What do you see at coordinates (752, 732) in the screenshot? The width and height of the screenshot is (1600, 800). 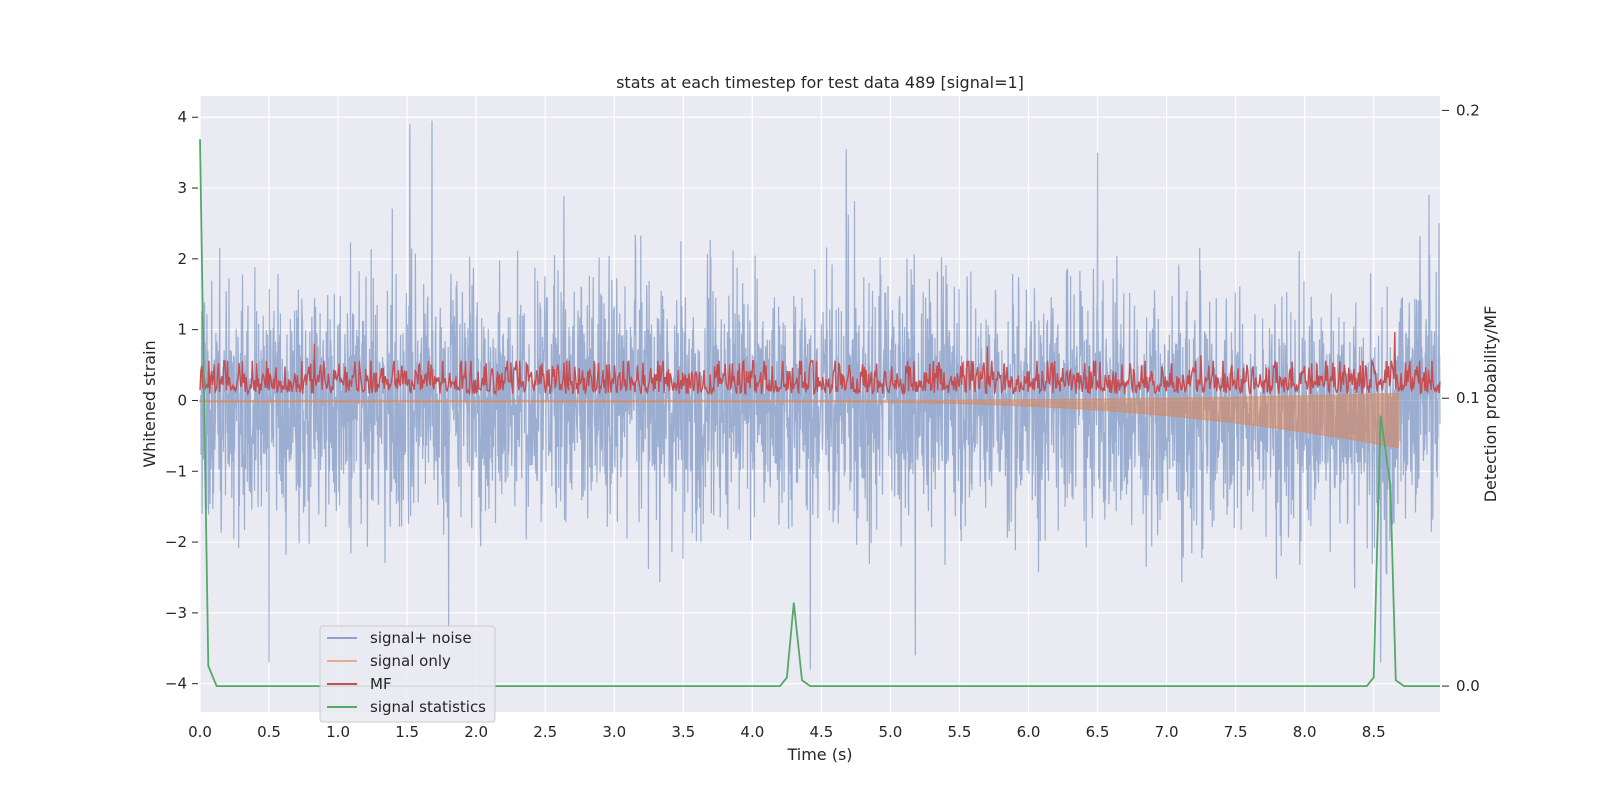 I see `x-tick-label: 4.0` at bounding box center [752, 732].